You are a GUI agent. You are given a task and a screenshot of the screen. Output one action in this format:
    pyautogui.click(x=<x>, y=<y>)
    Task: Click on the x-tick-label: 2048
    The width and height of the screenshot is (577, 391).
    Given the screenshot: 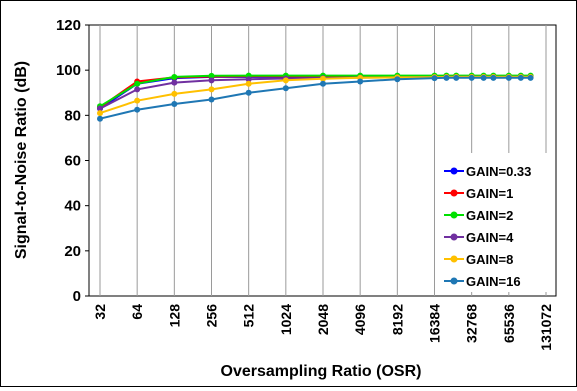 What is the action you would take?
    pyautogui.click(x=323, y=319)
    